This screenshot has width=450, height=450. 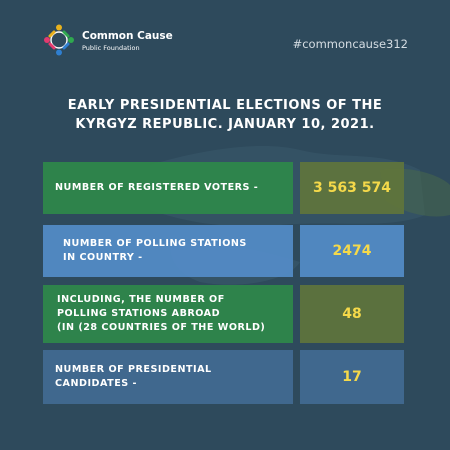 I want to click on registered-voters-value: 3 563 574, so click(x=352, y=188).